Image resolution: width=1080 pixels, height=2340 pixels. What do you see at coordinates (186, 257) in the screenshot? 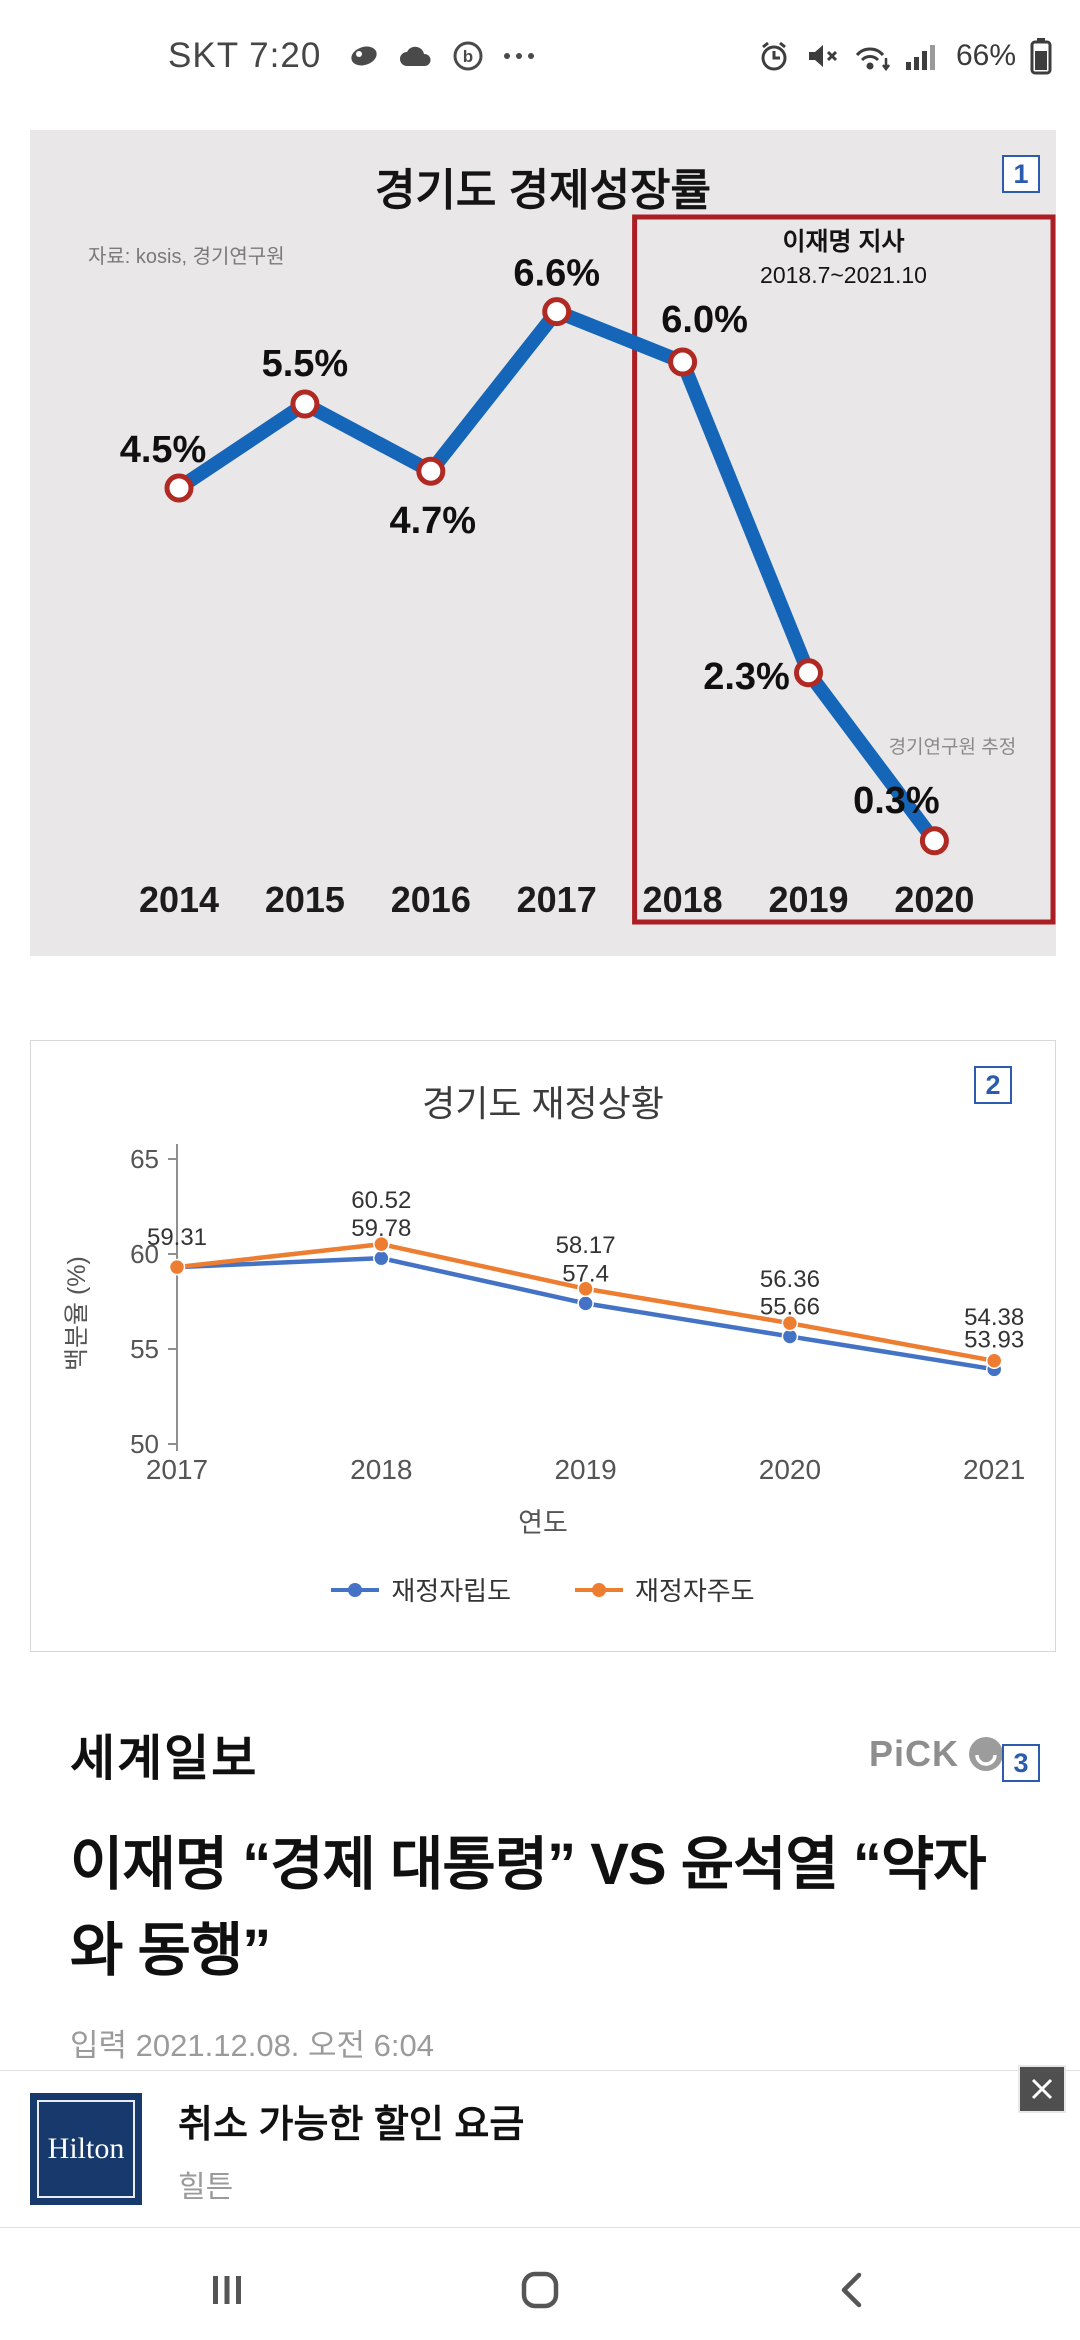
I see `growth-chart-source: 자료: kosis, 경기연구원` at bounding box center [186, 257].